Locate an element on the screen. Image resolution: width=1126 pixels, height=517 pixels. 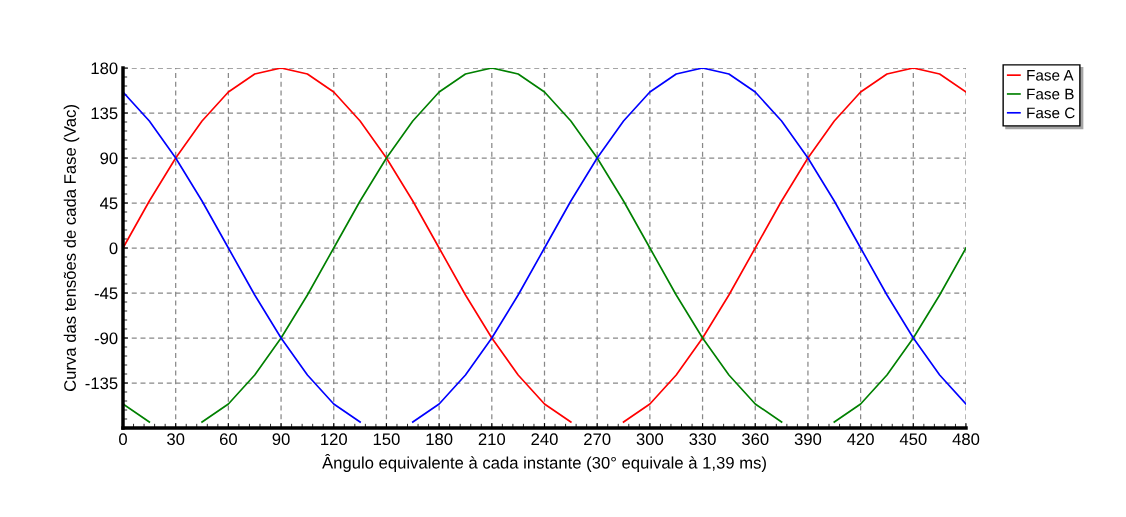
x-tick-label: 420 is located at coordinates (860, 439).